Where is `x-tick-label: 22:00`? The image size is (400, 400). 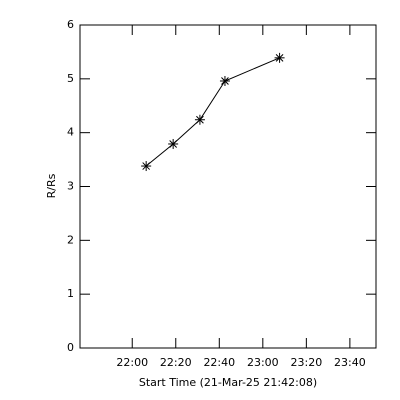 x-tick-label: 22:00 is located at coordinates (132, 362).